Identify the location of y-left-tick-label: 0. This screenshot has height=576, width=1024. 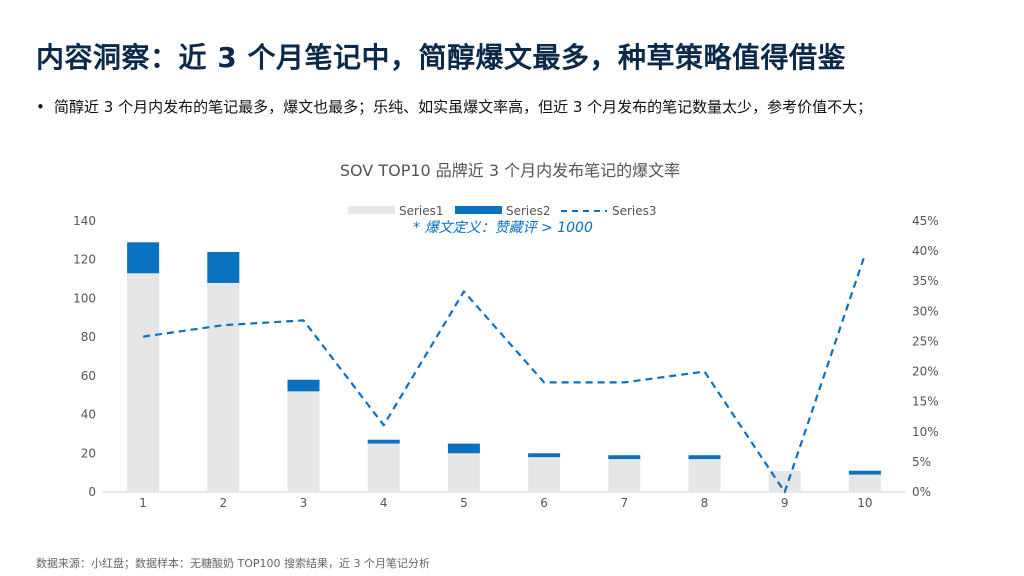
(92, 492).